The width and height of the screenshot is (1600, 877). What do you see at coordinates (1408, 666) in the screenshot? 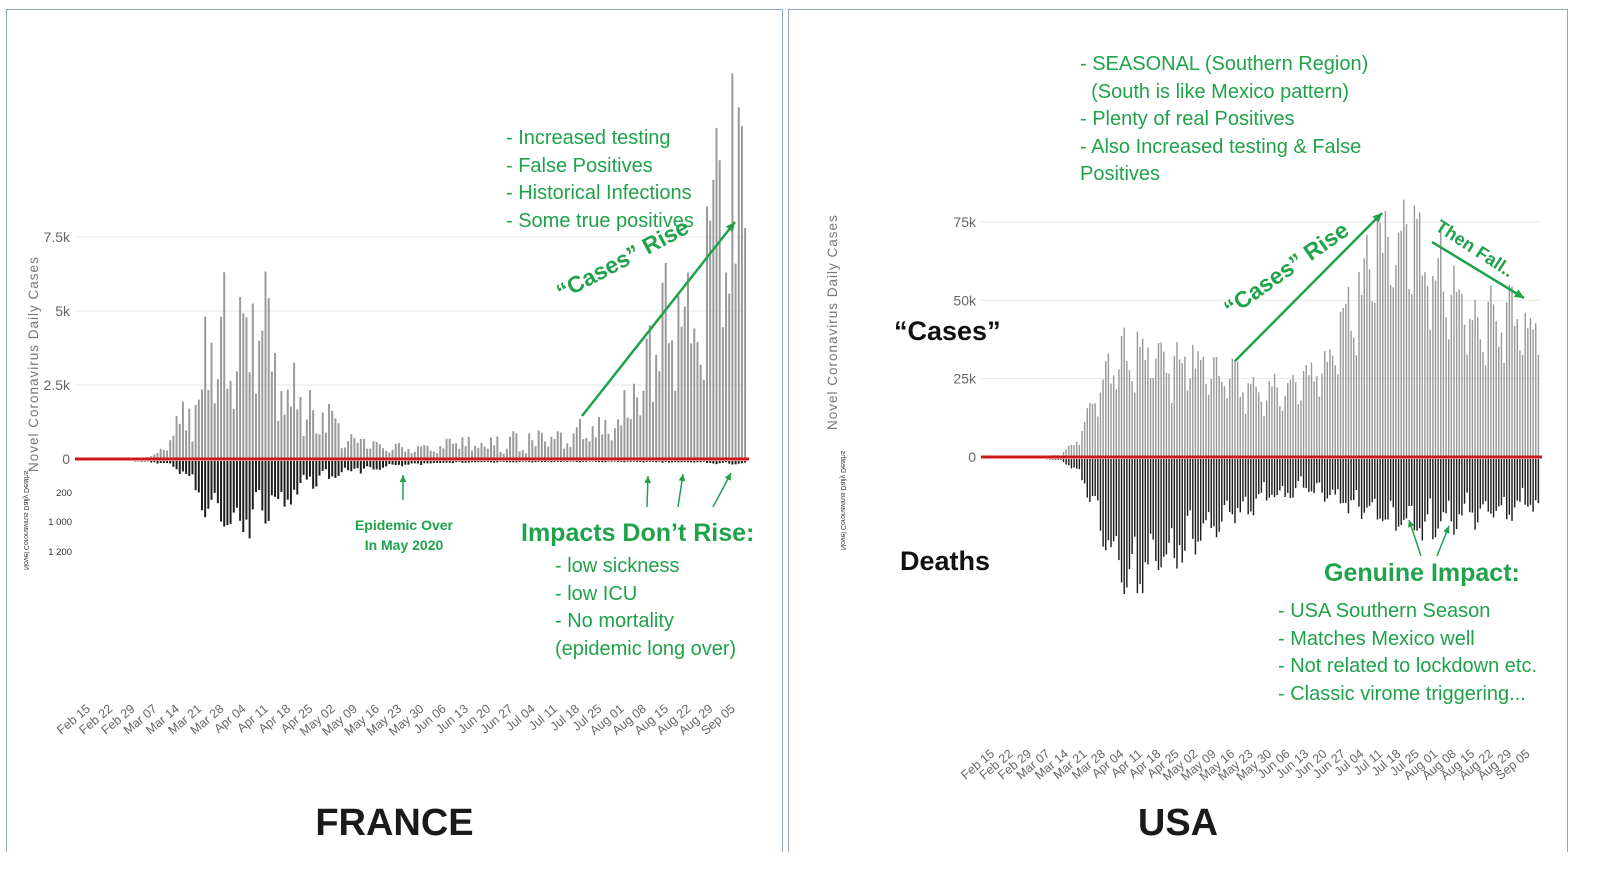
I see `note-line: - Not related to lockdown etc.` at bounding box center [1408, 666].